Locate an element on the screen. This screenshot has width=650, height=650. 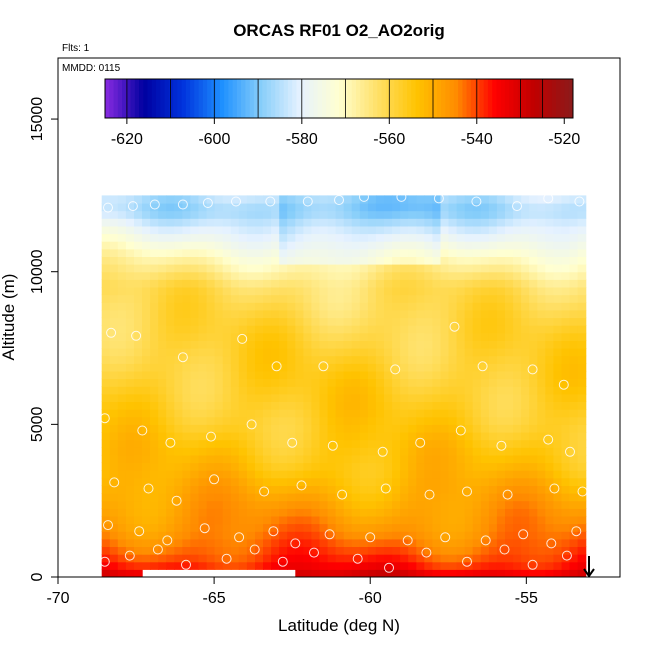
observation-point is located at coordinates (579, 201).